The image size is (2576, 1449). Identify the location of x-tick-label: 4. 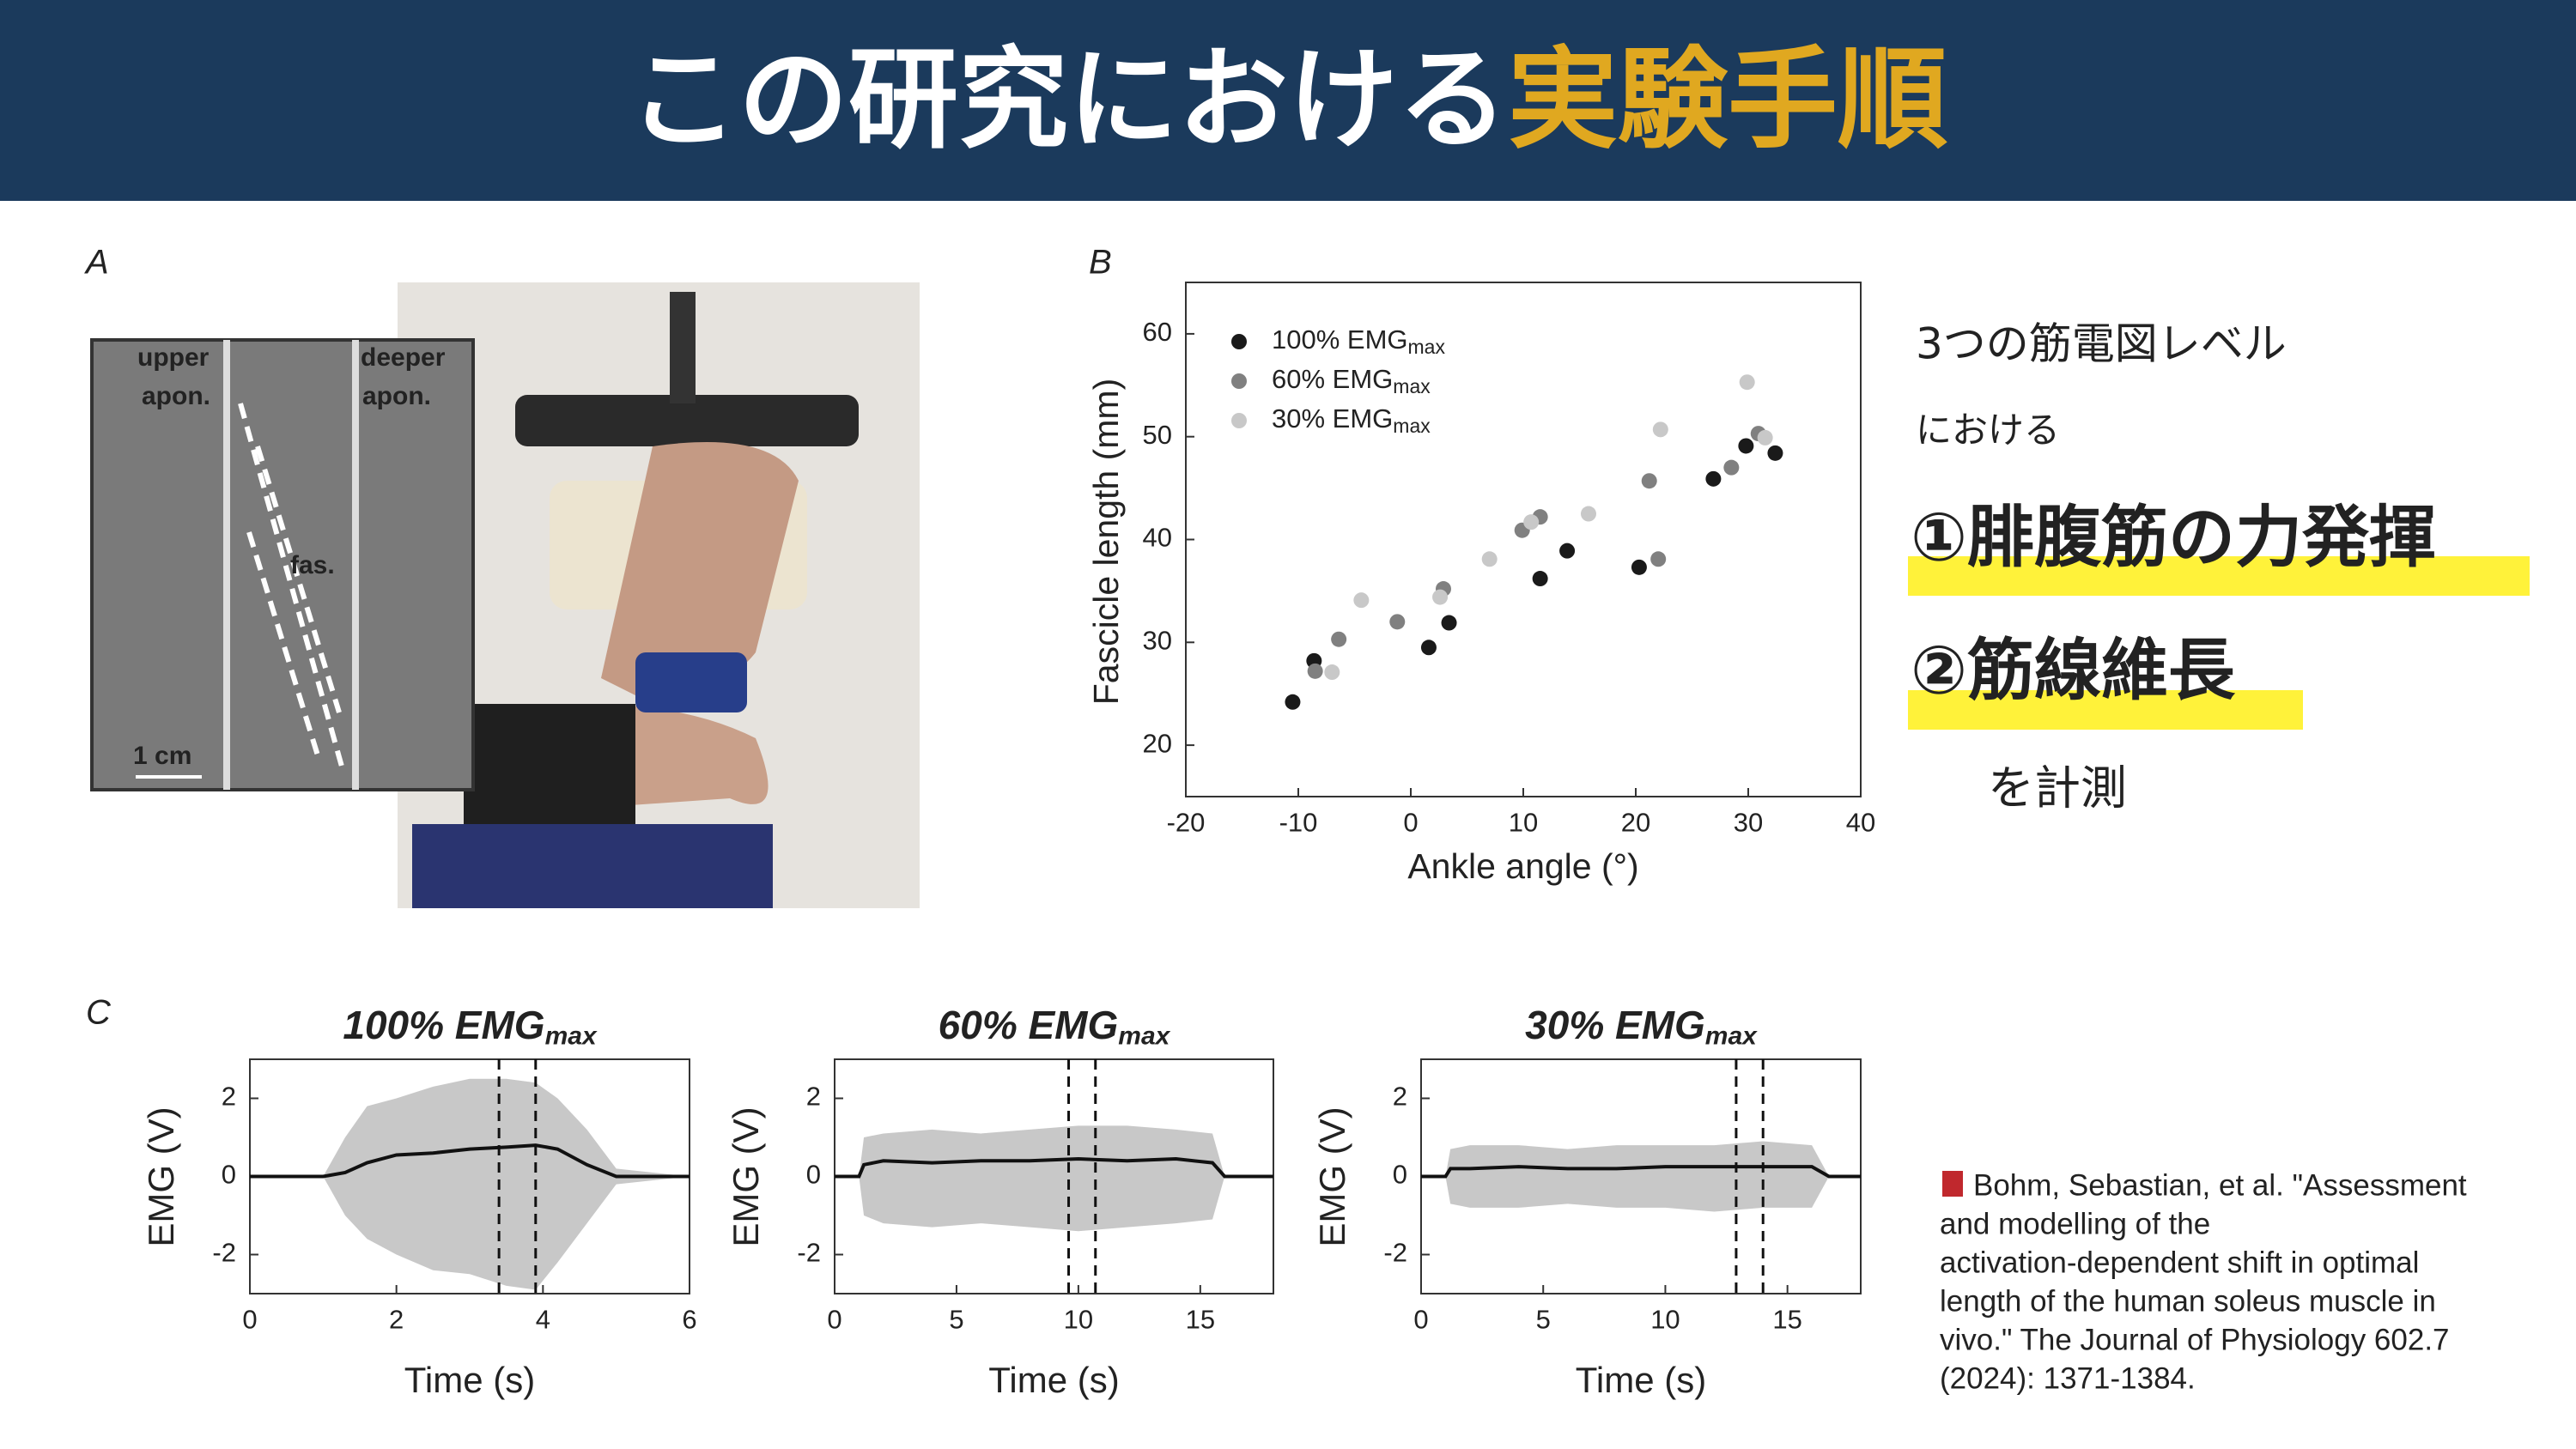
(543, 1320).